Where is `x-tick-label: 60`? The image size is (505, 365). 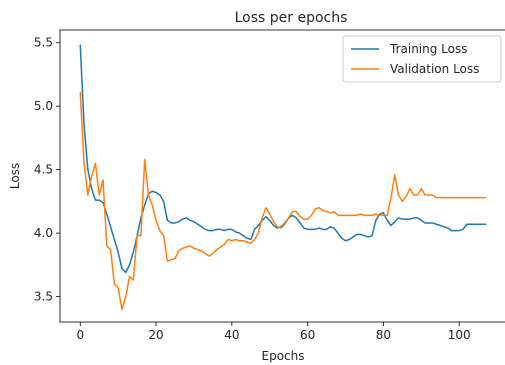
x-tick-label: 60 is located at coordinates (307, 335).